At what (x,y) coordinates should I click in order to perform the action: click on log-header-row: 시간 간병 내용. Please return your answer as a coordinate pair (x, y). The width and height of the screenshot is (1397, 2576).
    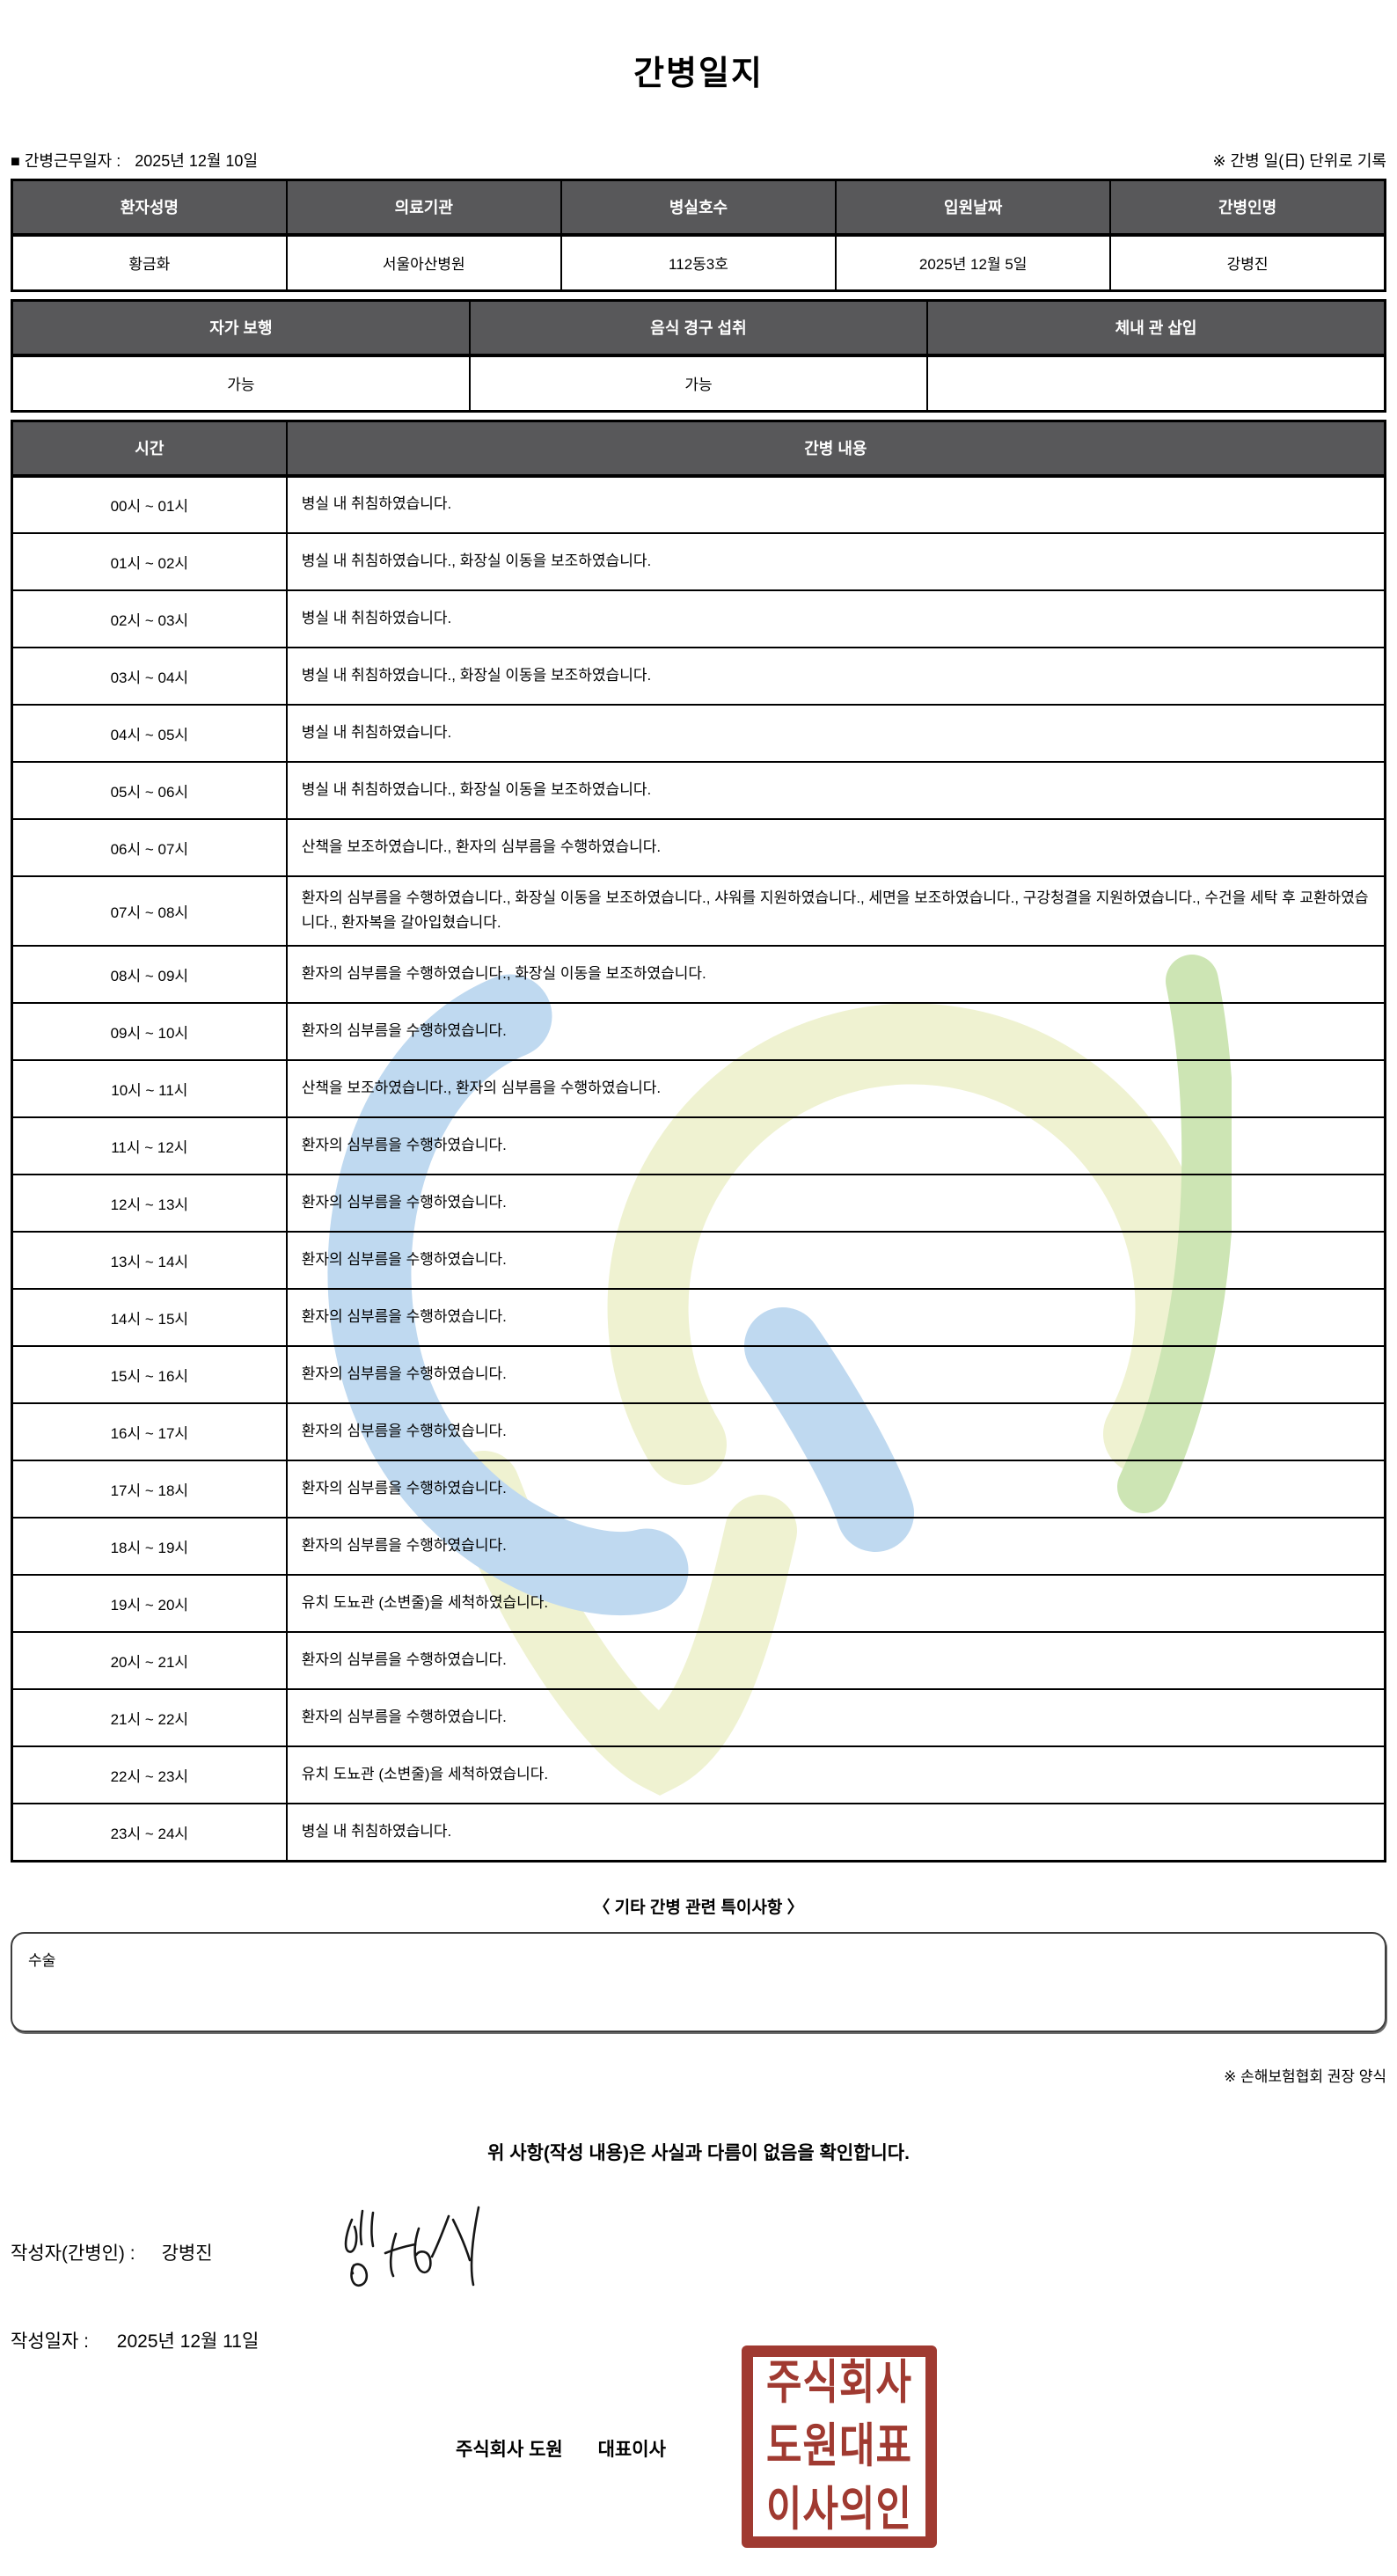
    Looking at the image, I should click on (698, 449).